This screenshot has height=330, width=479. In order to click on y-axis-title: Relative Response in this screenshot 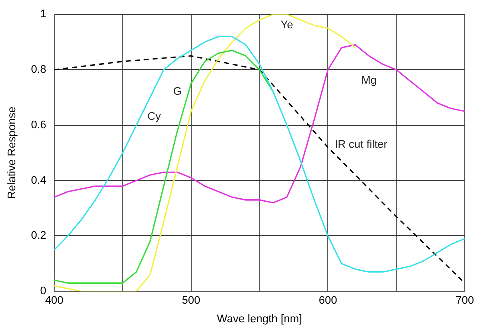, I will do `click(12, 153)`.